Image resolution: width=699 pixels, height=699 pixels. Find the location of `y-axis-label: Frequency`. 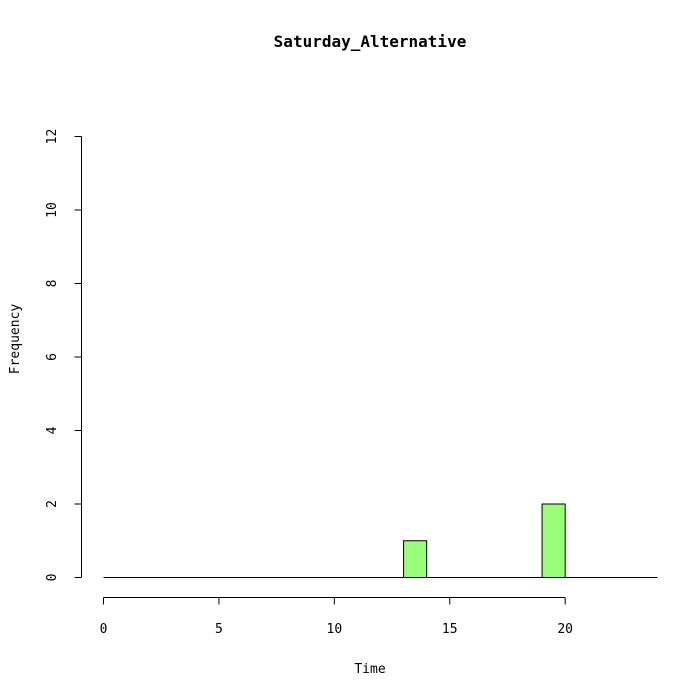

y-axis-label: Frequency is located at coordinates (15, 339).